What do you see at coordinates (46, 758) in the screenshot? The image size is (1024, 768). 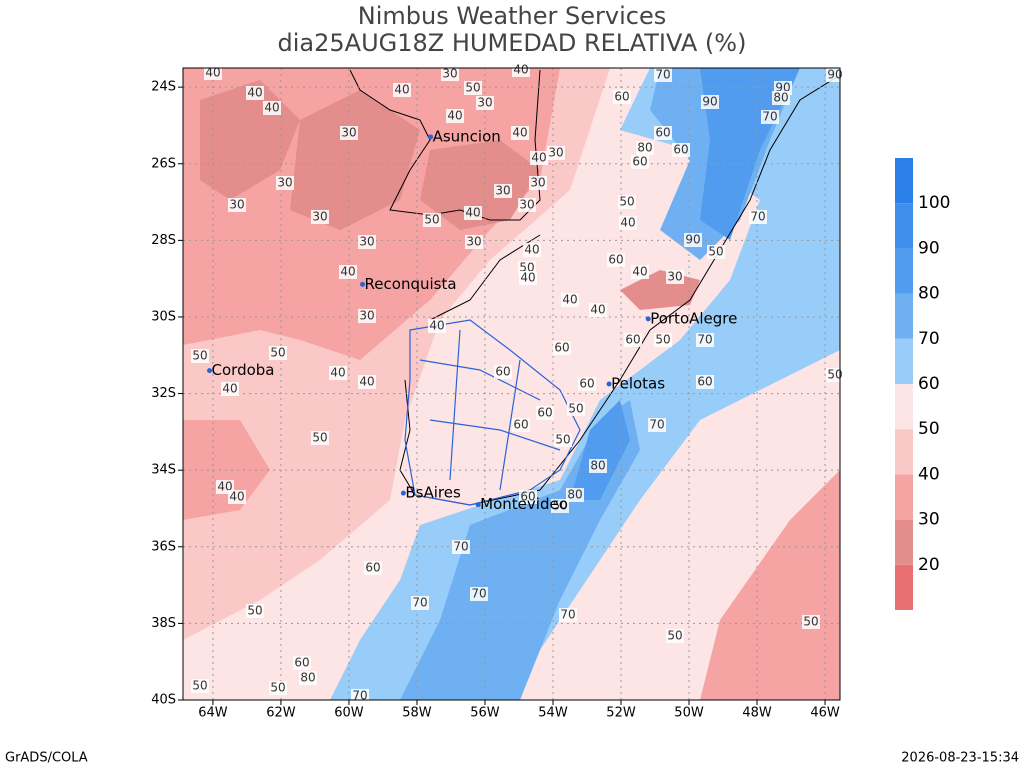 I see `footer-left: GrADS/COLA` at bounding box center [46, 758].